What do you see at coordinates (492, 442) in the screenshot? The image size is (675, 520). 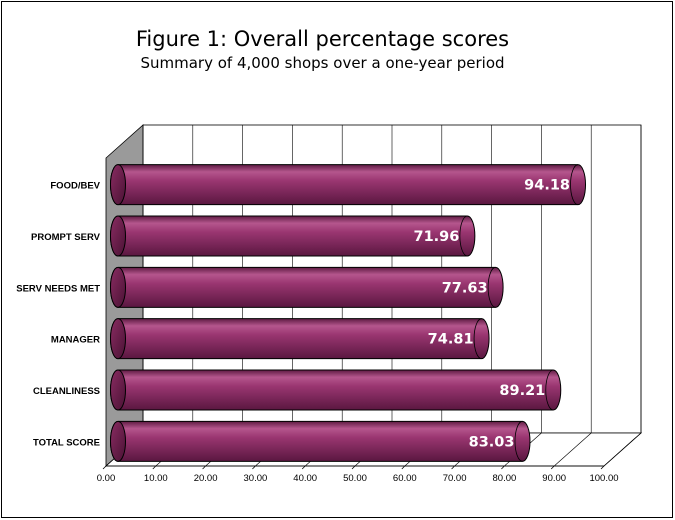 I see `bar-value-label: 83.03` at bounding box center [492, 442].